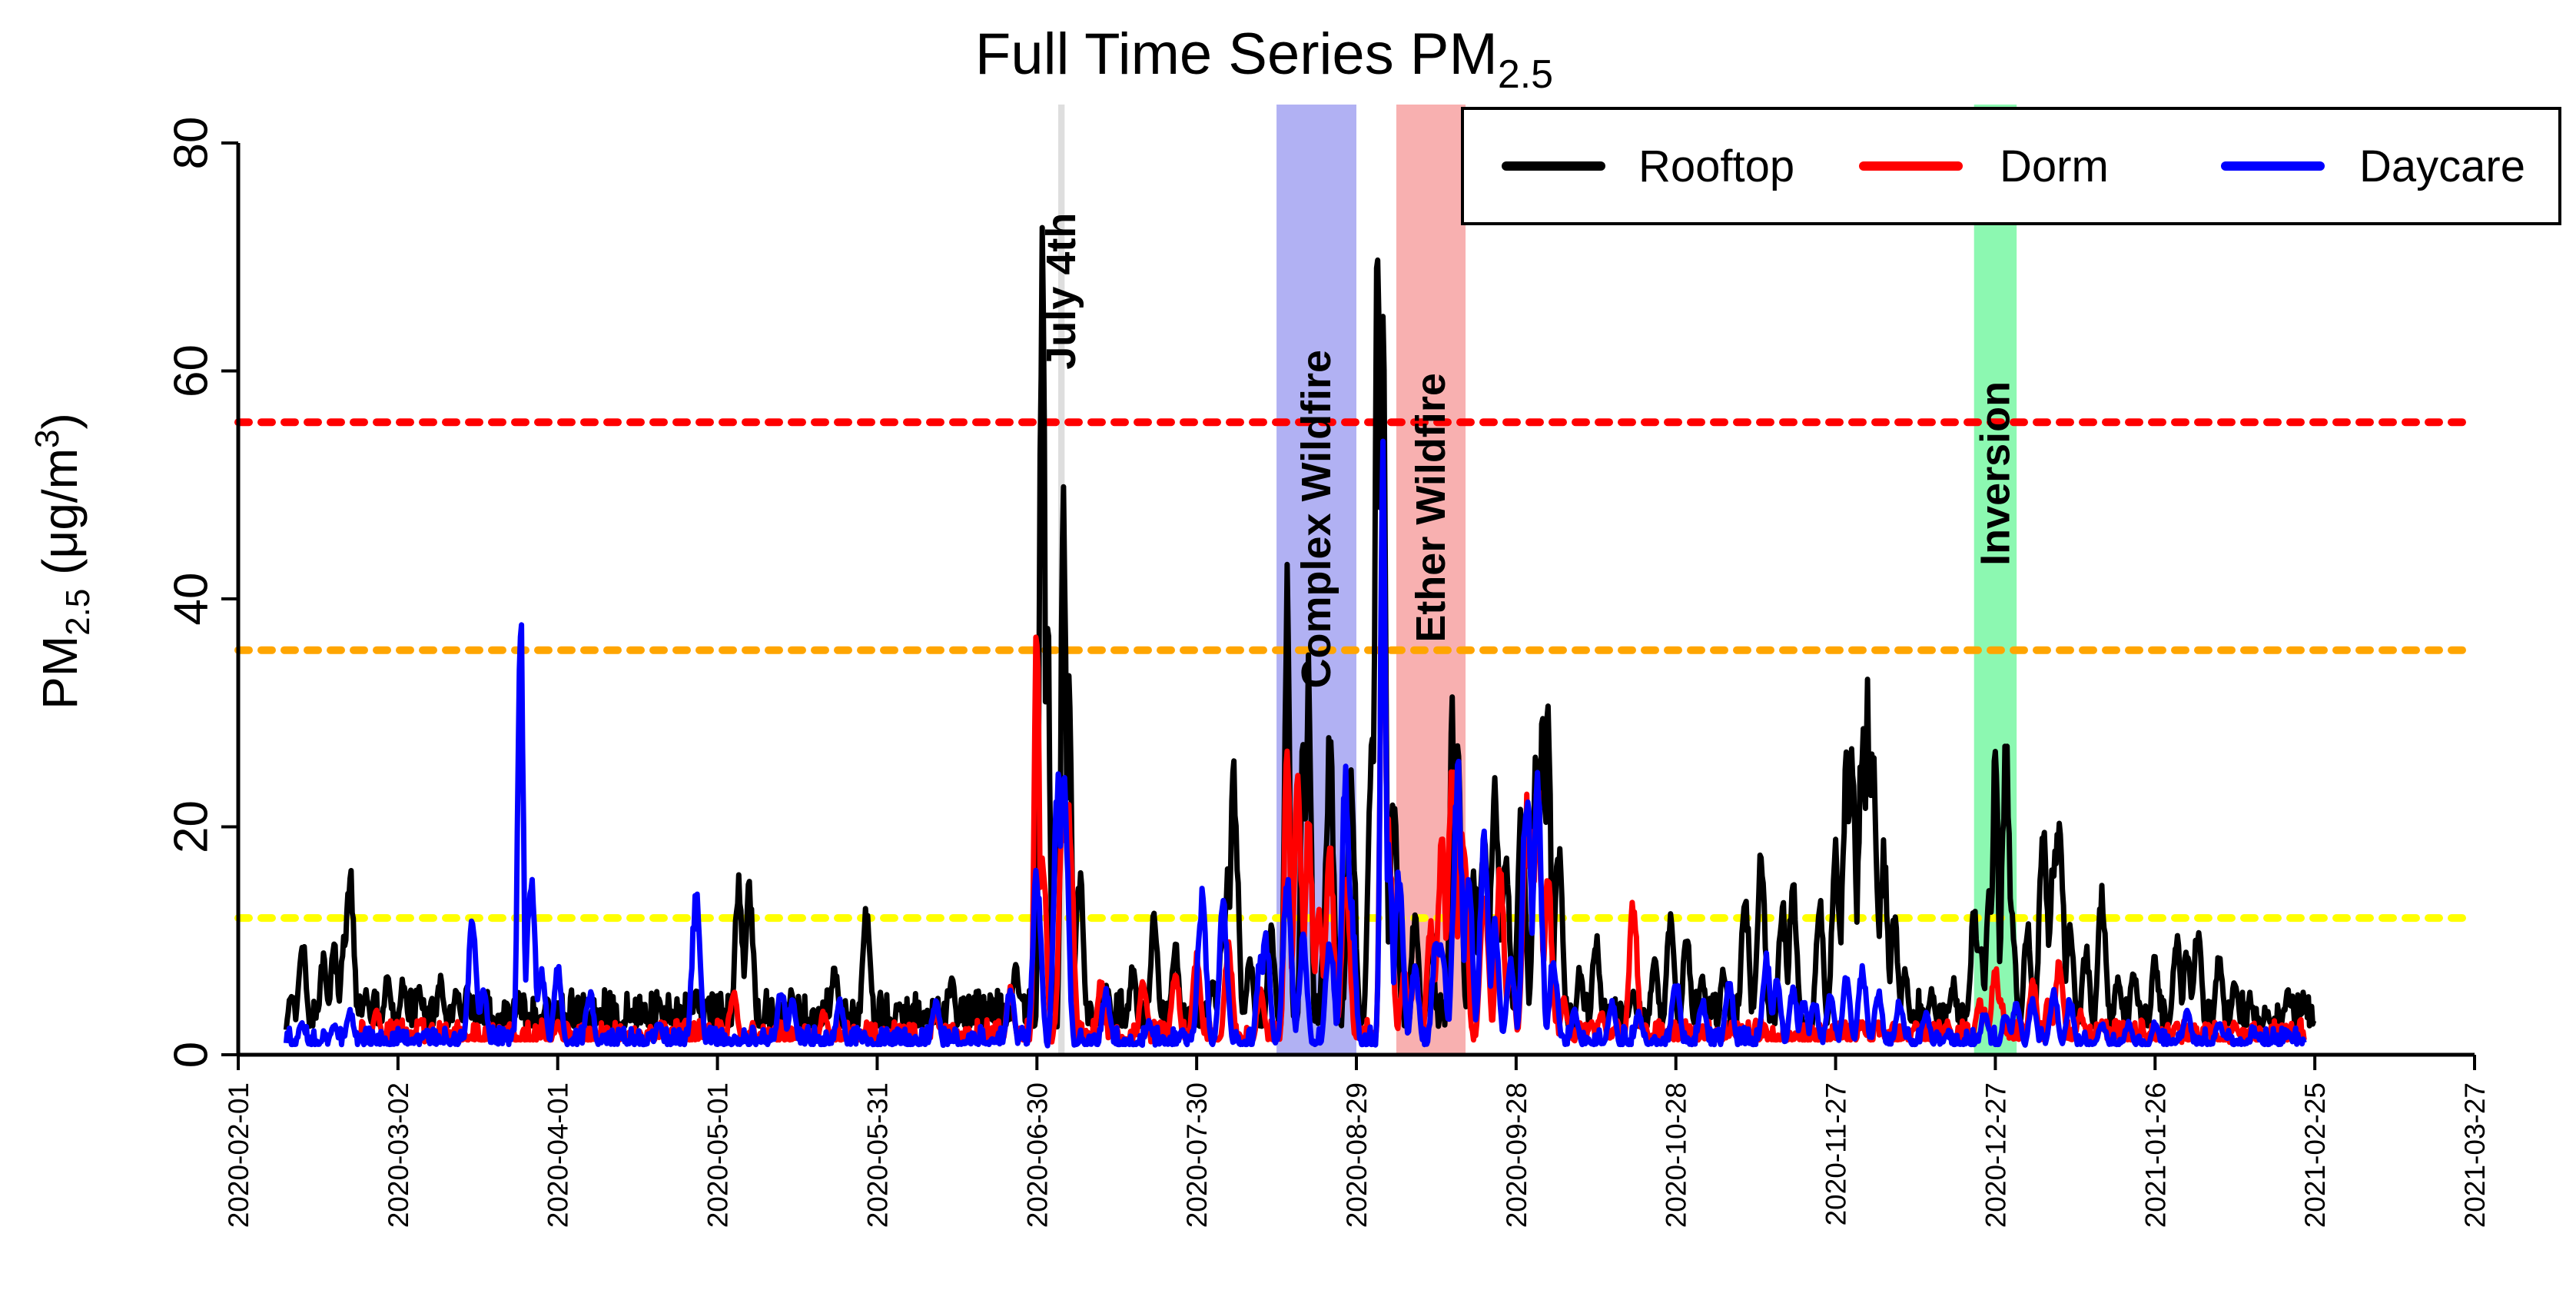 This screenshot has width=2576, height=1300. I want to click on legend-label-rooftop: Rooftop, so click(1716, 166).